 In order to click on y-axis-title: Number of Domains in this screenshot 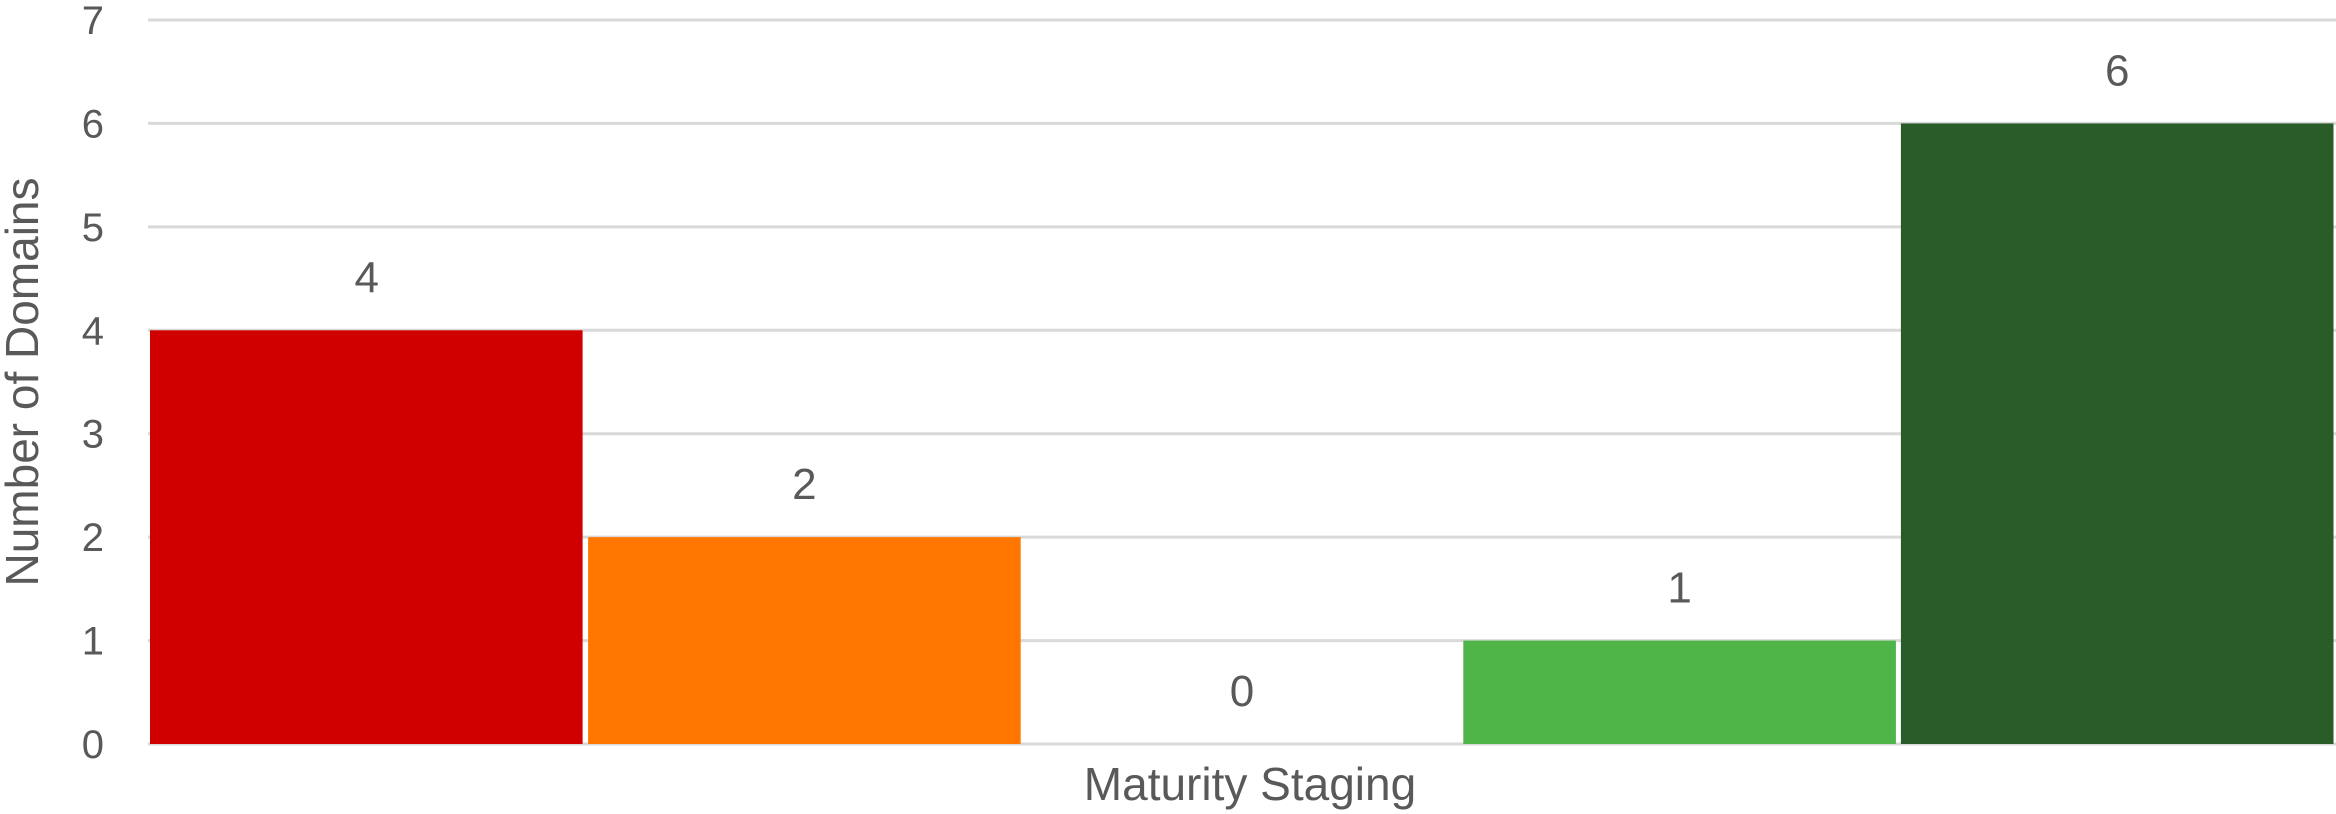, I will do `click(24, 381)`.